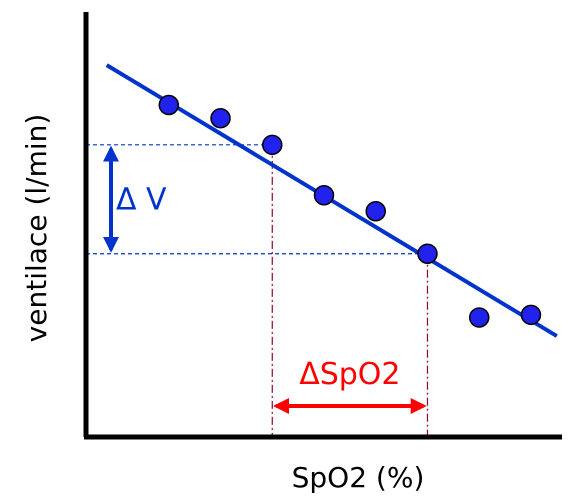 The image size is (569, 497). I want to click on x-axis-label: SpO2 (%), so click(358, 477).